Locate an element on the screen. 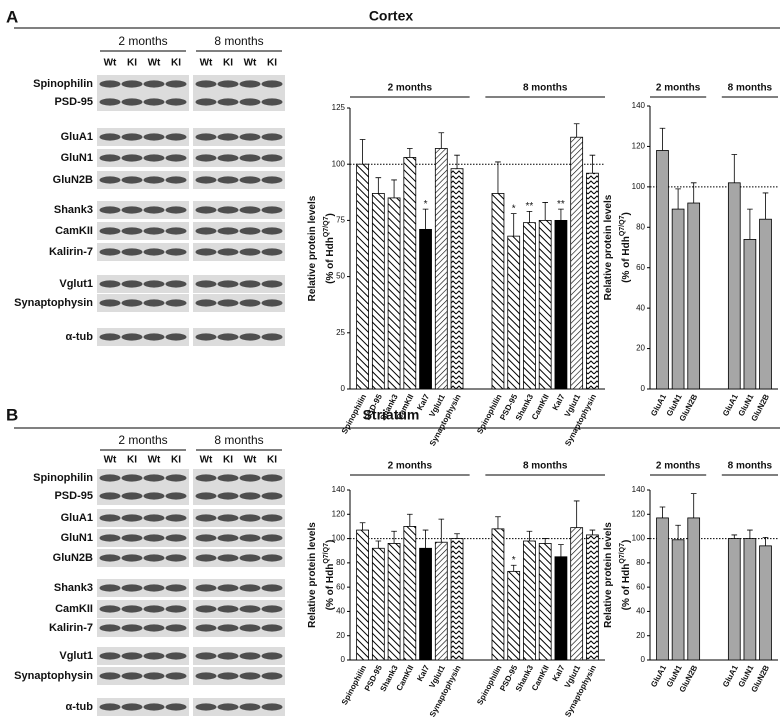  protein-label: GluN1 is located at coordinates (77, 158).